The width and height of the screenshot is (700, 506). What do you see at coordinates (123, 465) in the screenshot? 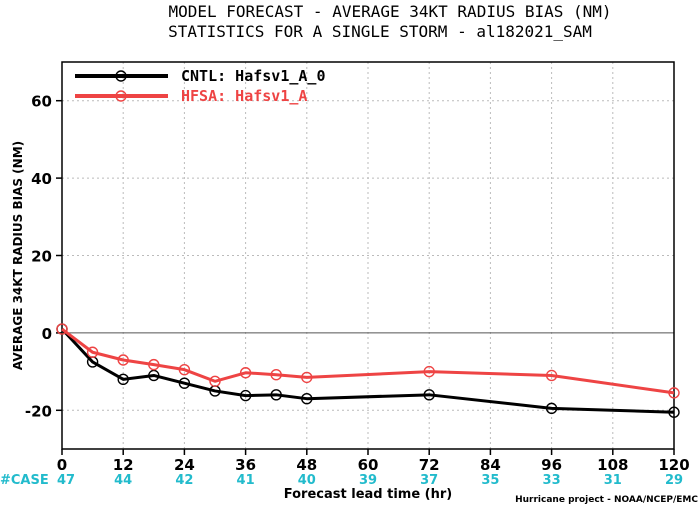
I see `x-tick-label: 12` at bounding box center [123, 465].